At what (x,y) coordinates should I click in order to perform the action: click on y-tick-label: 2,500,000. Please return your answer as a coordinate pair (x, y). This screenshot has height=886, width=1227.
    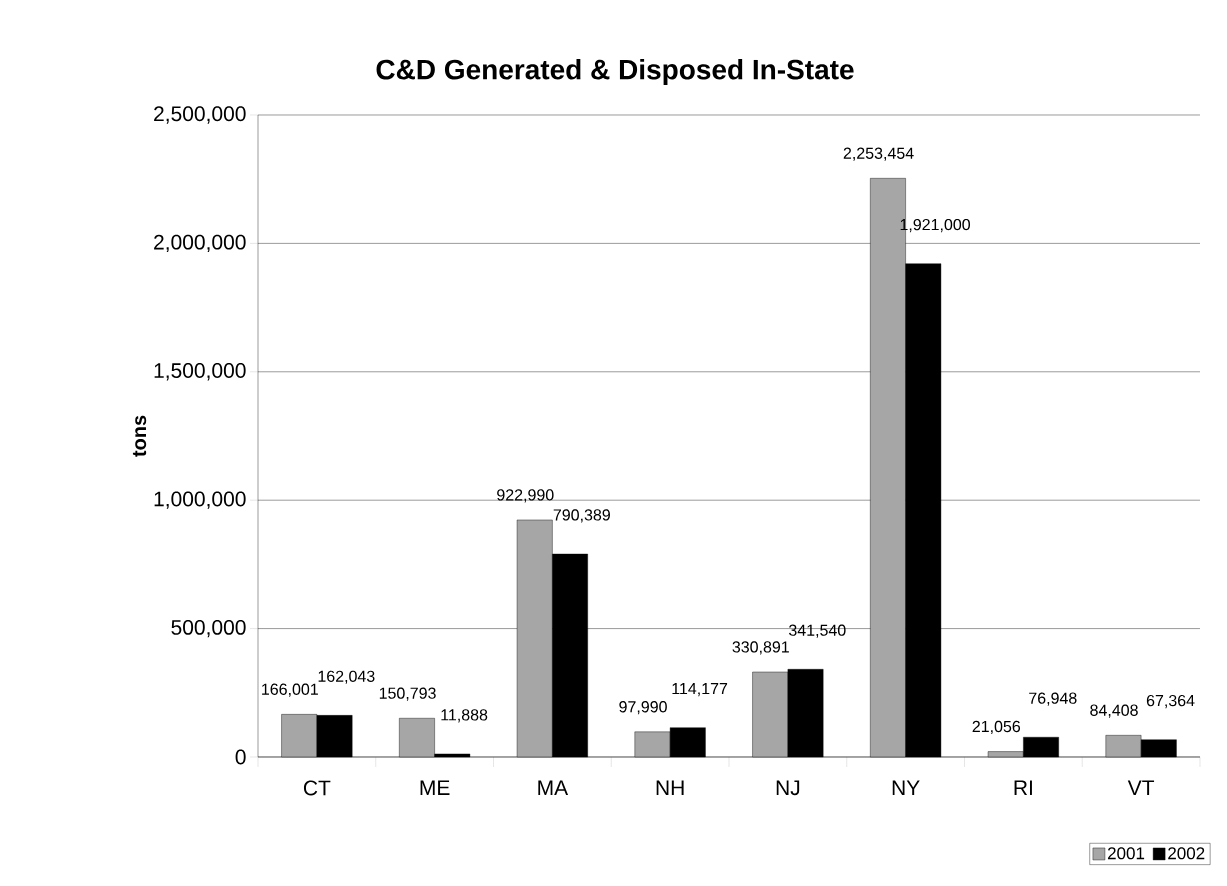
    Looking at the image, I should click on (200, 115).